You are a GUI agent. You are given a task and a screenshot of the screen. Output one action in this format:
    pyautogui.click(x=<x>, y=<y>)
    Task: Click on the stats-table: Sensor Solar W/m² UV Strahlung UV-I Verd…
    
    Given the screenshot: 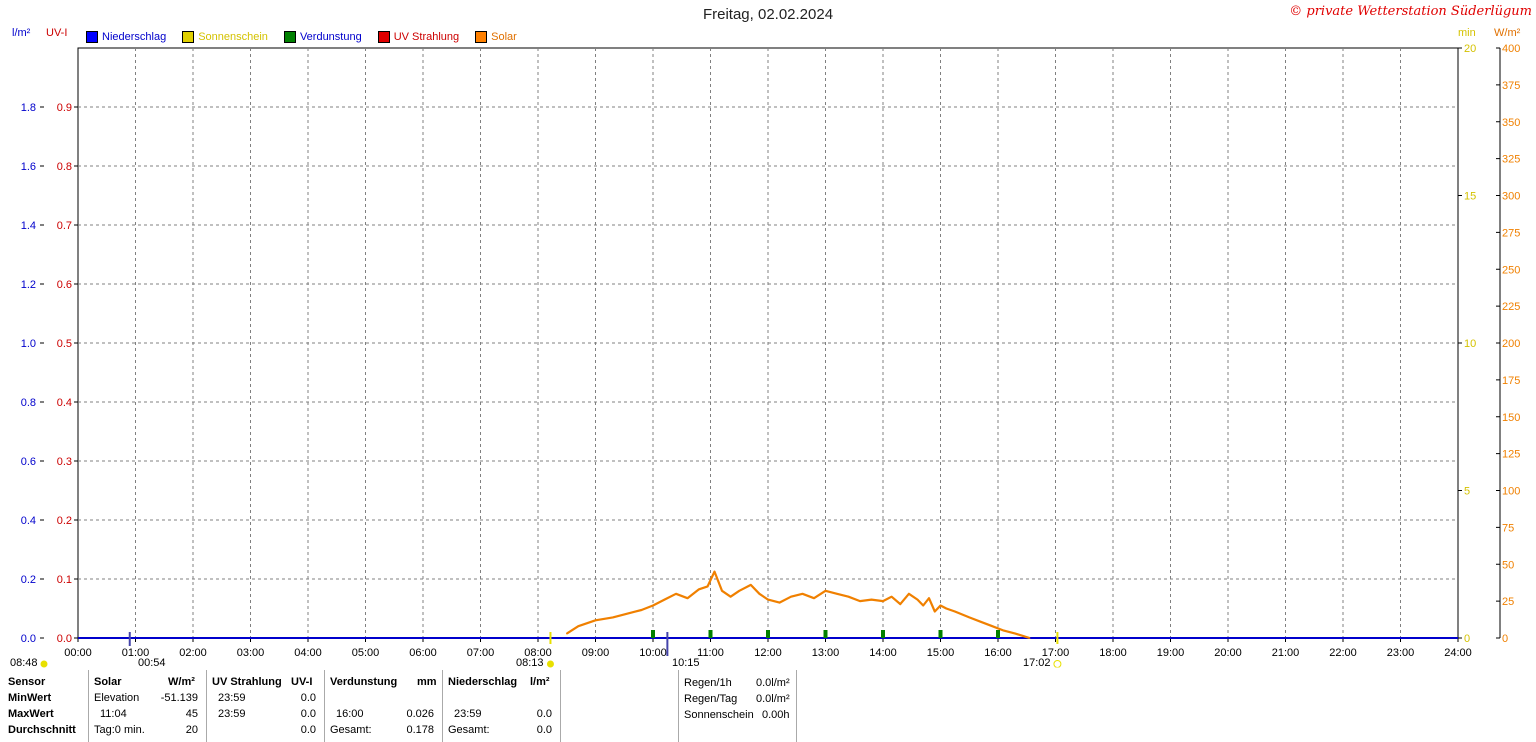 What is the action you would take?
    pyautogui.click(x=400, y=705)
    